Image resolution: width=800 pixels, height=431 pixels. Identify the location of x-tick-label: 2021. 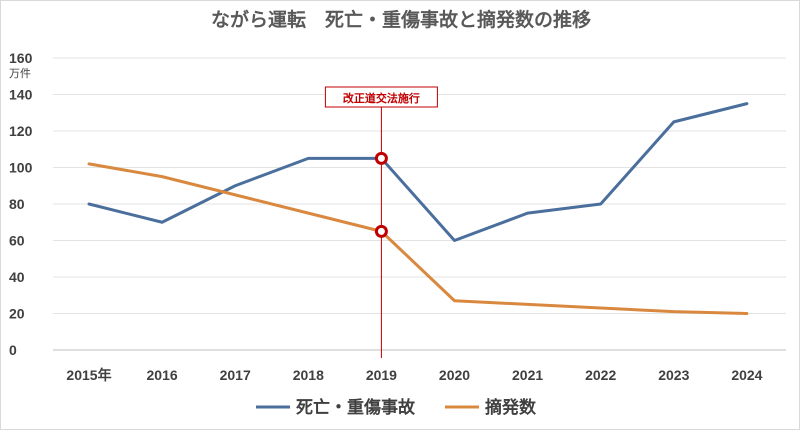
(527, 375).